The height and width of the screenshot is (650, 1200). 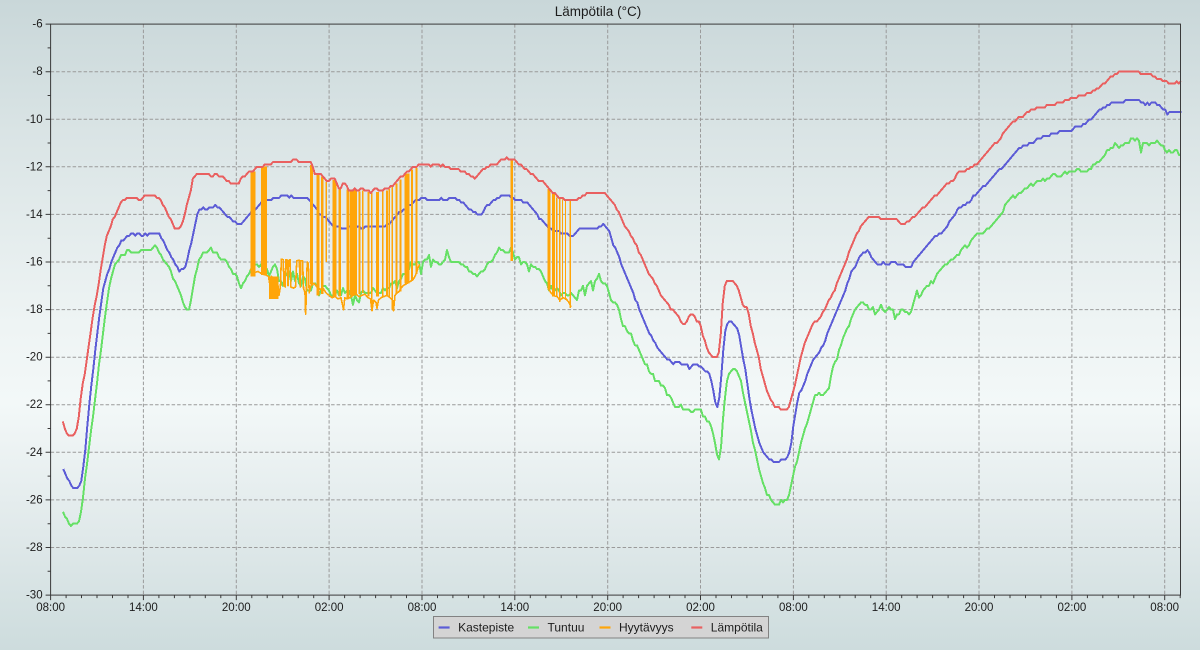 I want to click on svg-text: -26, so click(x=34, y=500).